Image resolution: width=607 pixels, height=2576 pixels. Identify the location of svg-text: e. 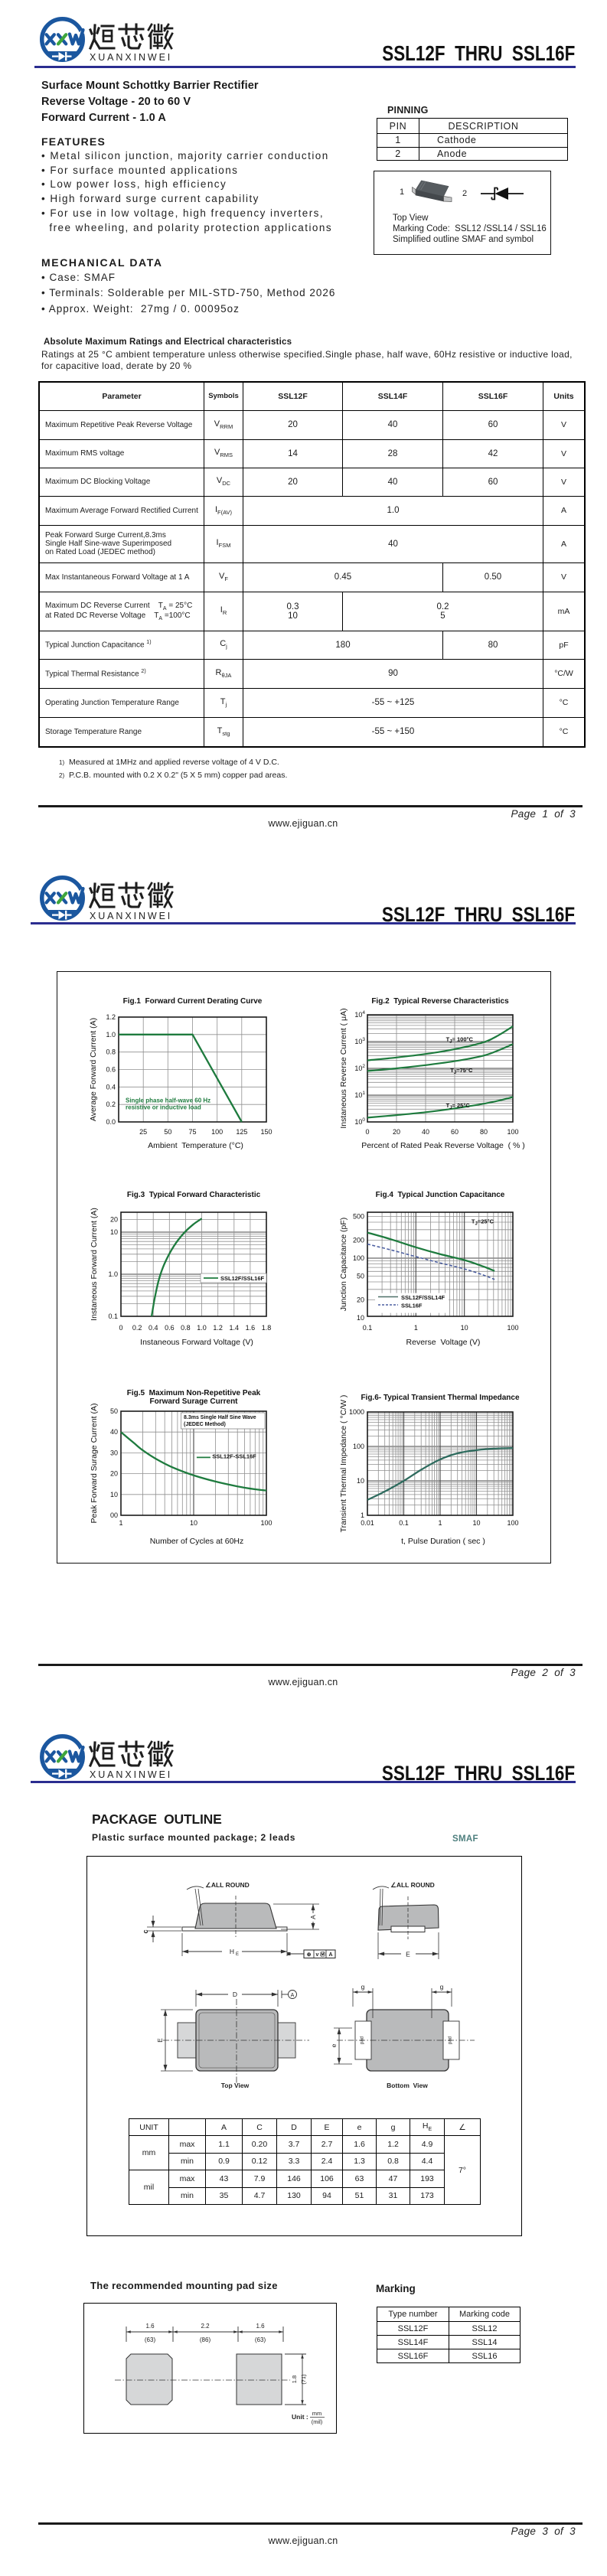
(334, 2045).